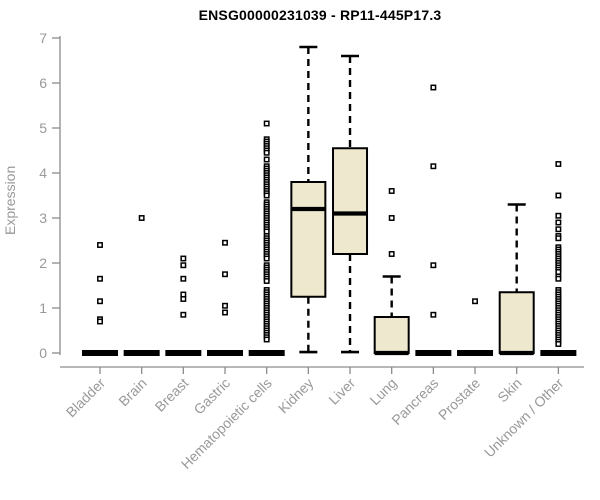 Image resolution: width=600 pixels, height=500 pixels. I want to click on x-tick-label: Liver, so click(341, 391).